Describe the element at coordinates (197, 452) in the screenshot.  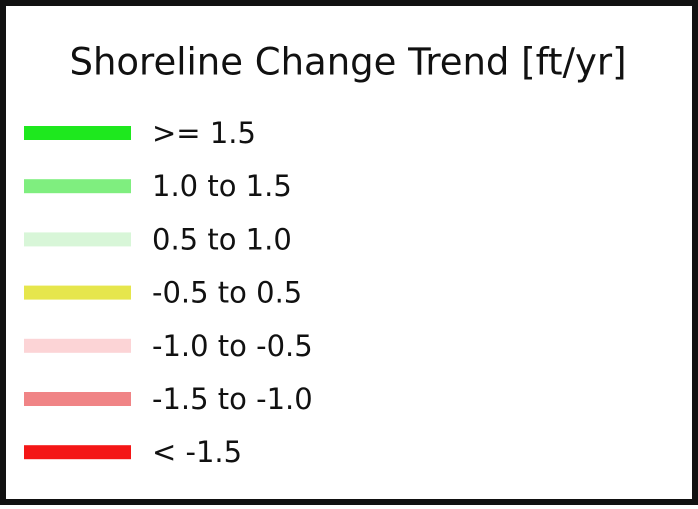
I see `legend-label: < -1.5` at that location.